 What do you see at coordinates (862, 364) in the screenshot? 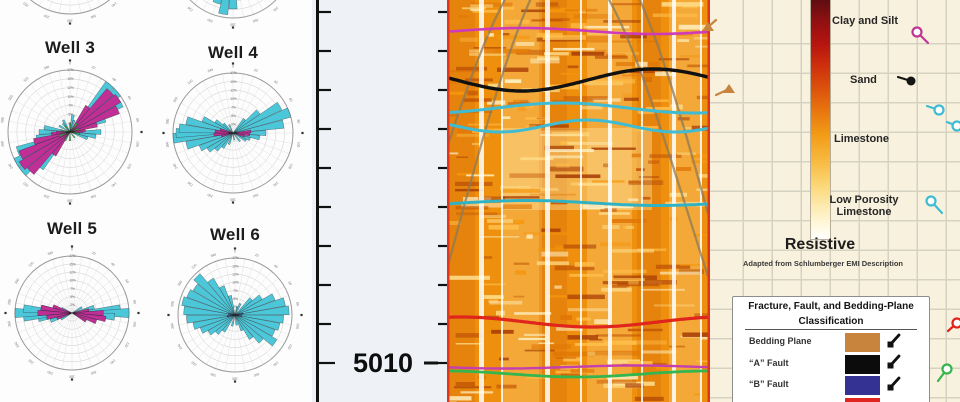
I see `swatch-a-fault` at bounding box center [862, 364].